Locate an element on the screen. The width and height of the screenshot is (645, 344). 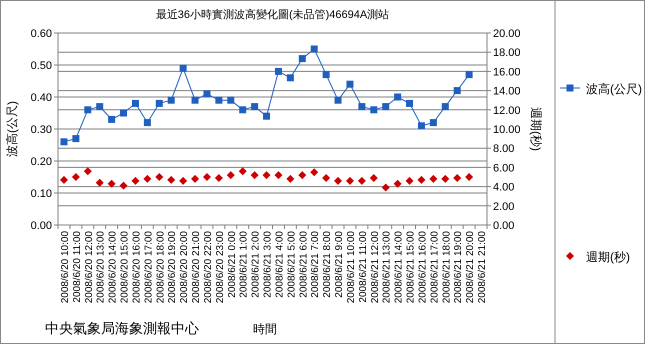
x-tick-label: 2008/6/20 10:00 is located at coordinates (65, 267).